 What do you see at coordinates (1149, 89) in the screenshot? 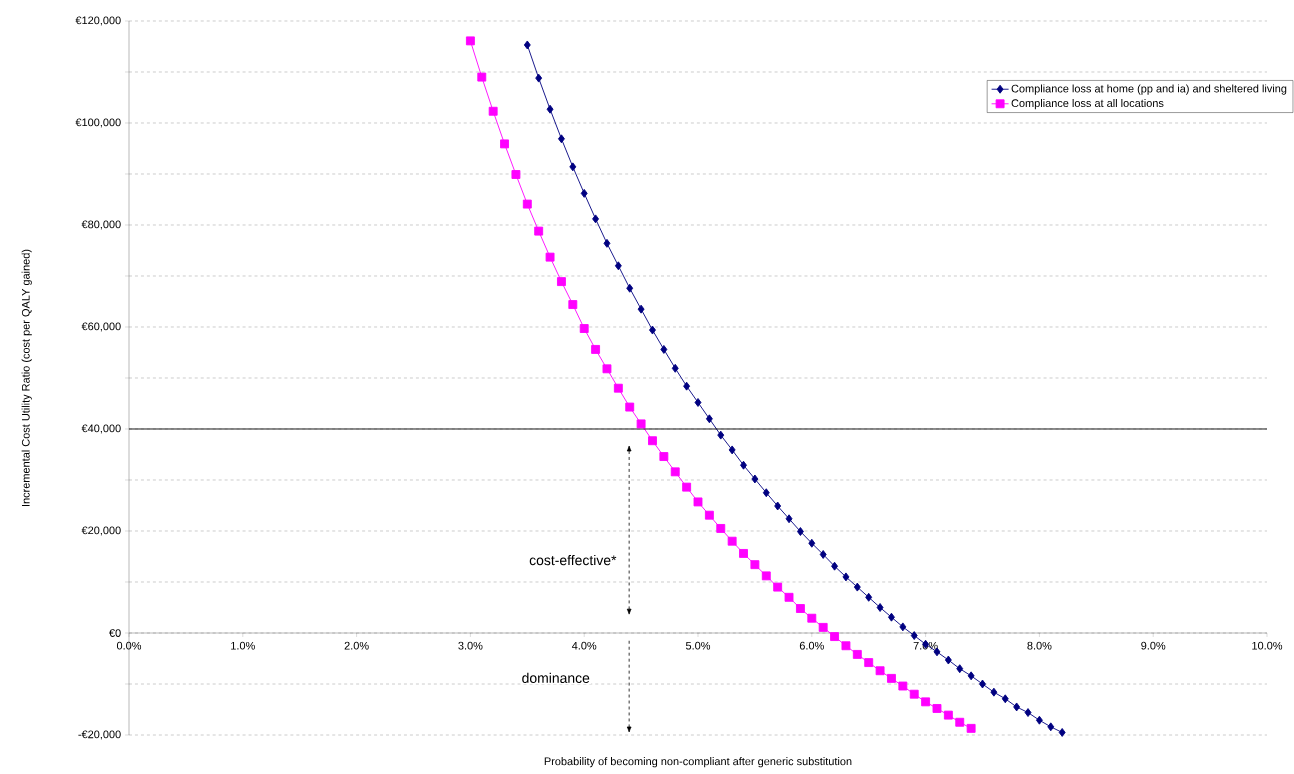
I see `legend-label: Compliance loss at home (pp and ia) and sheltered living` at bounding box center [1149, 89].